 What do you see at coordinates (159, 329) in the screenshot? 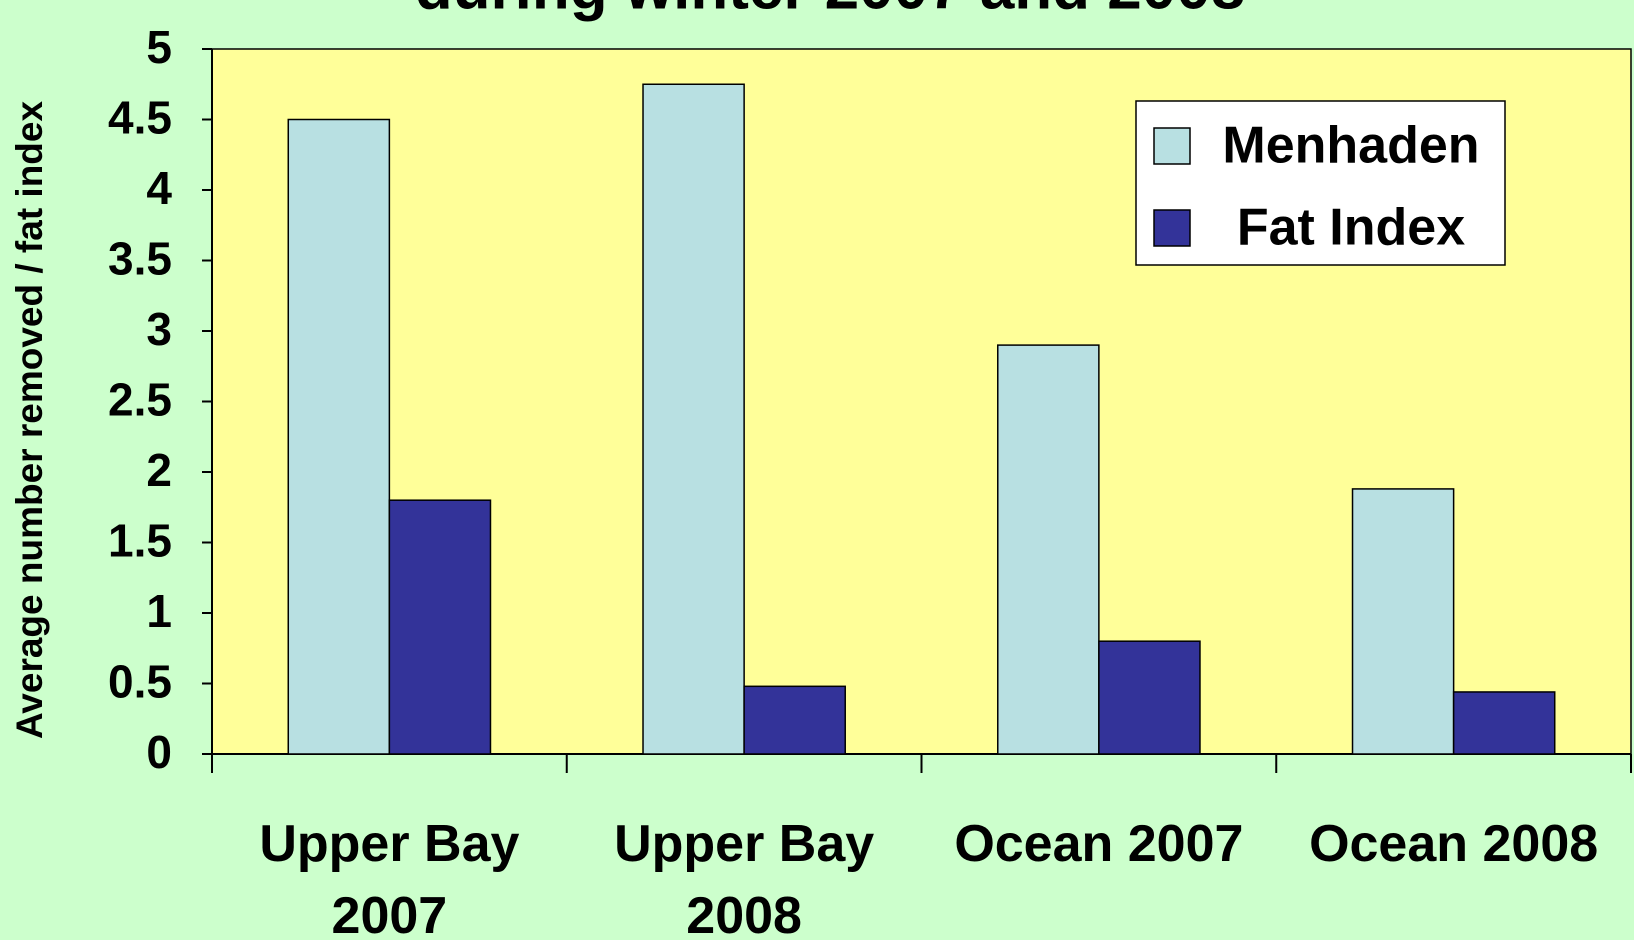
I see `y-tick-label: 3` at bounding box center [159, 329].